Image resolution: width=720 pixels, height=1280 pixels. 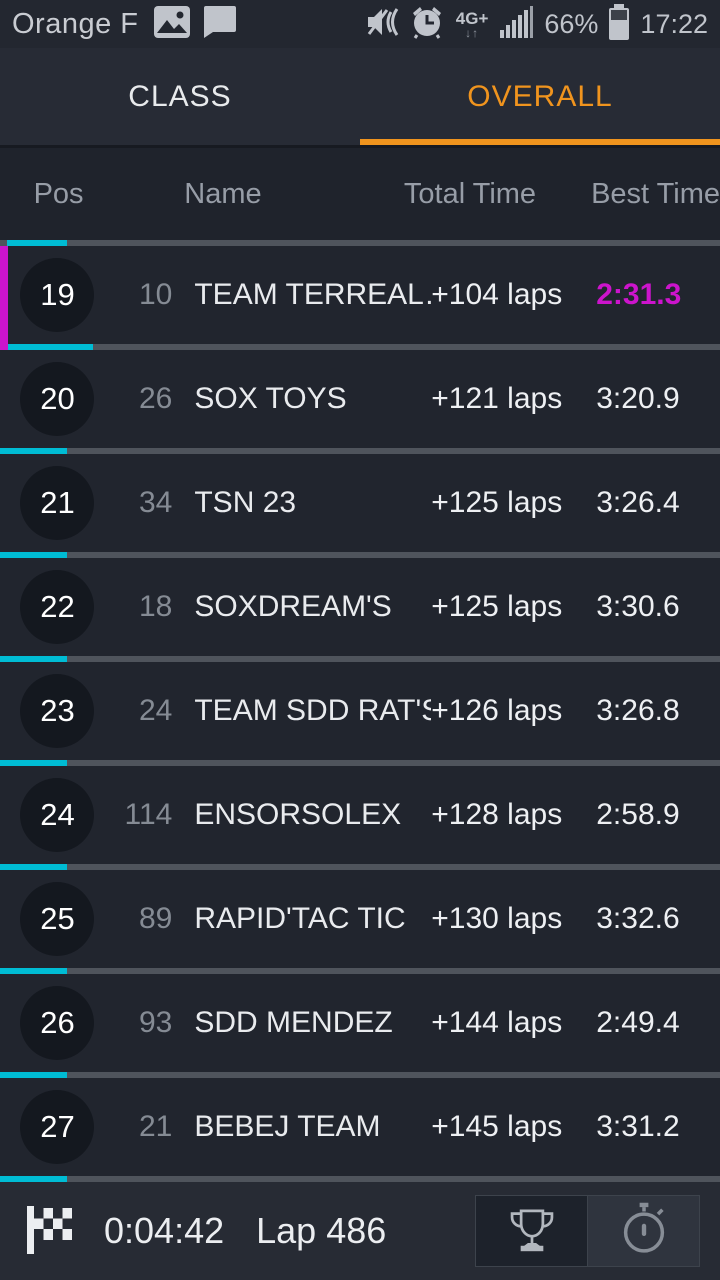 I want to click on table-row: 25 89 RAPID'TAC TIC +130 laps 3:32.6, so click(x=360, y=919).